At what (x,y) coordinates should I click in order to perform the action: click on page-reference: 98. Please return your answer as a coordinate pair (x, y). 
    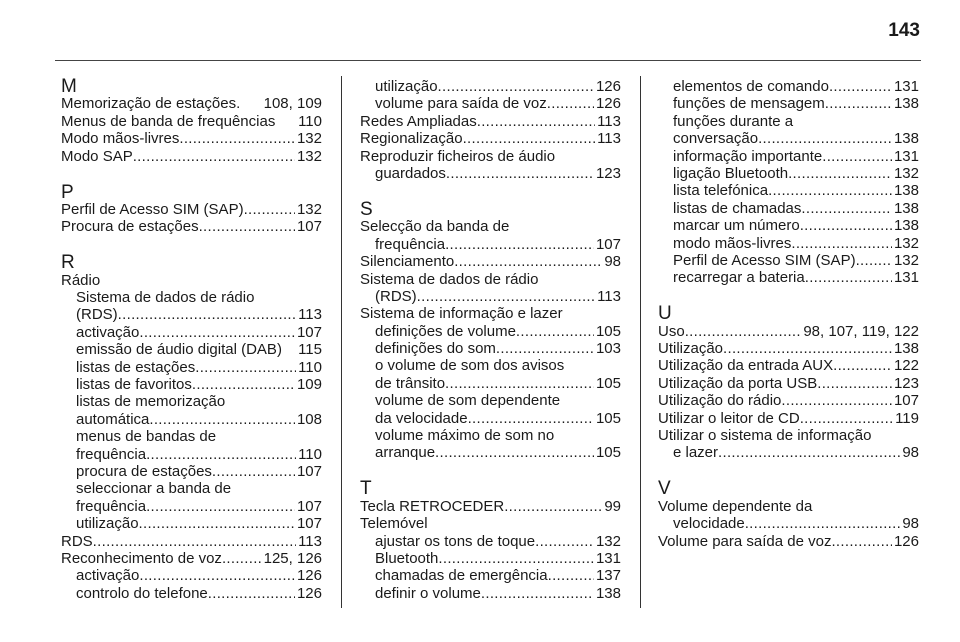
    Looking at the image, I should click on (910, 524).